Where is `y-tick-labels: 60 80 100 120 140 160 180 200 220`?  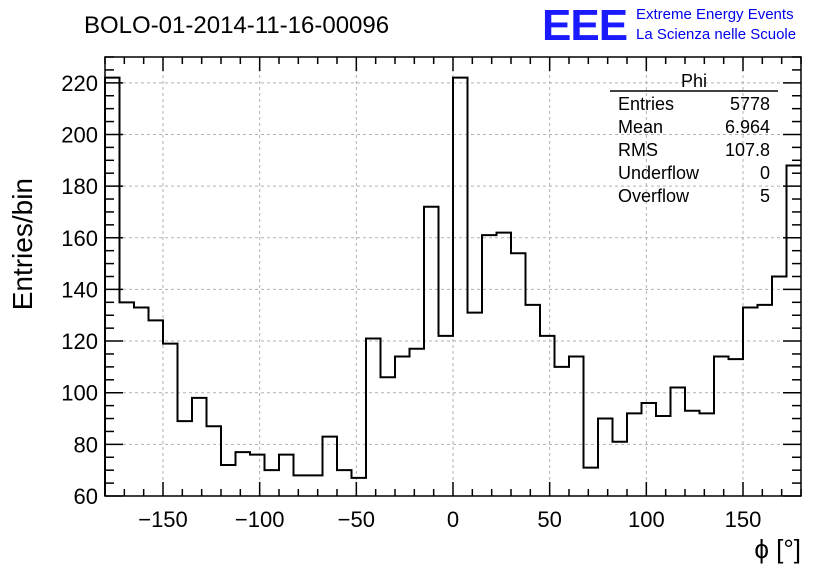 y-tick-labels: 60 80 100 120 140 160 180 200 220 is located at coordinates (79, 290).